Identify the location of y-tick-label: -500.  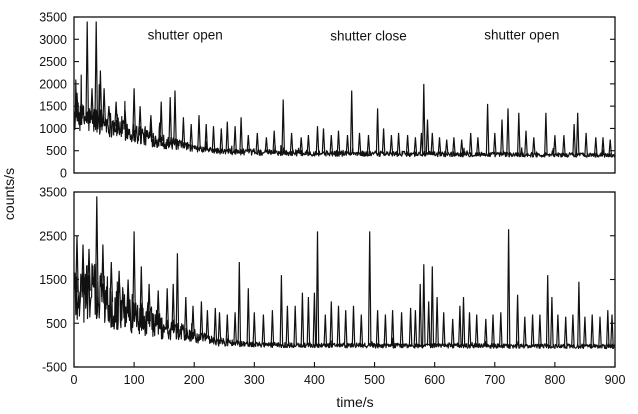
(54, 368).